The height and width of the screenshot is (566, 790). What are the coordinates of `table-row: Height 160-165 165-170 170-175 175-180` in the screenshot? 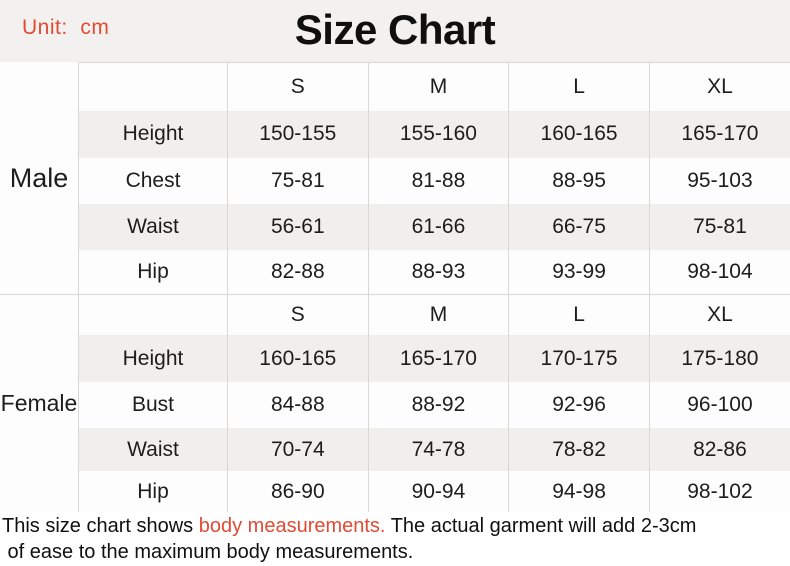 It's located at (395, 358).